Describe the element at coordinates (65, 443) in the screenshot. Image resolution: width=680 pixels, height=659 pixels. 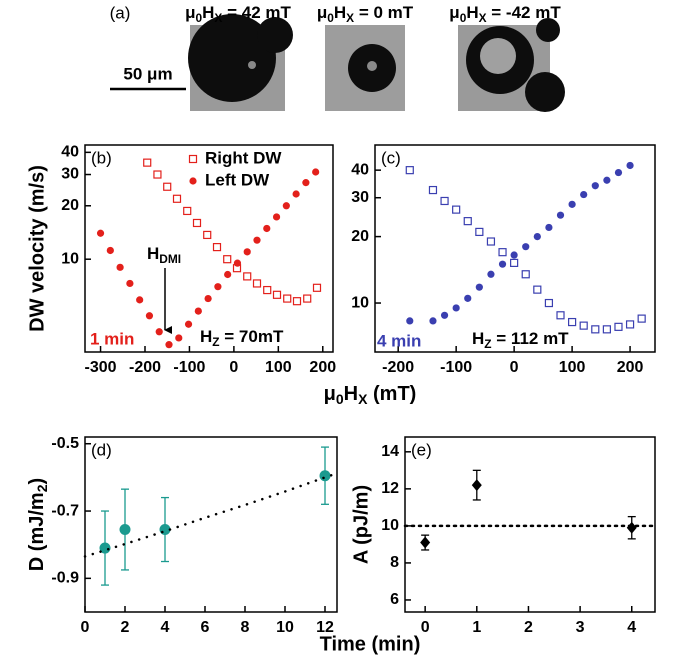
I see `y-tick-label: -0.5` at that location.